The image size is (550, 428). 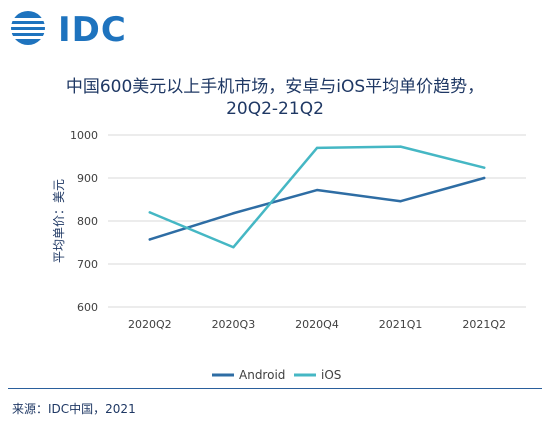 I want to click on y-axis-label: 平均单价：美元, so click(x=59, y=221).